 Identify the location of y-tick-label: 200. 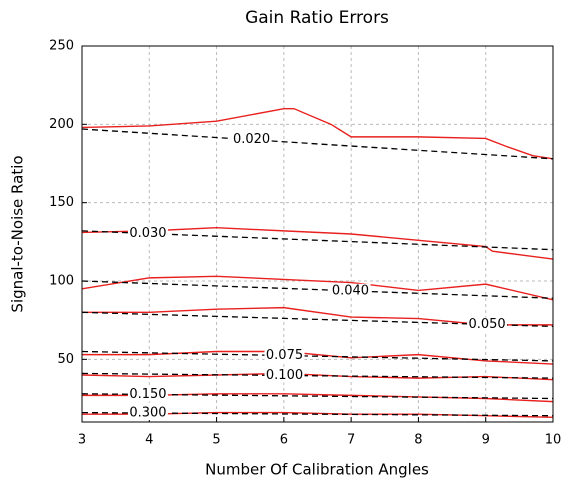
(61, 124).